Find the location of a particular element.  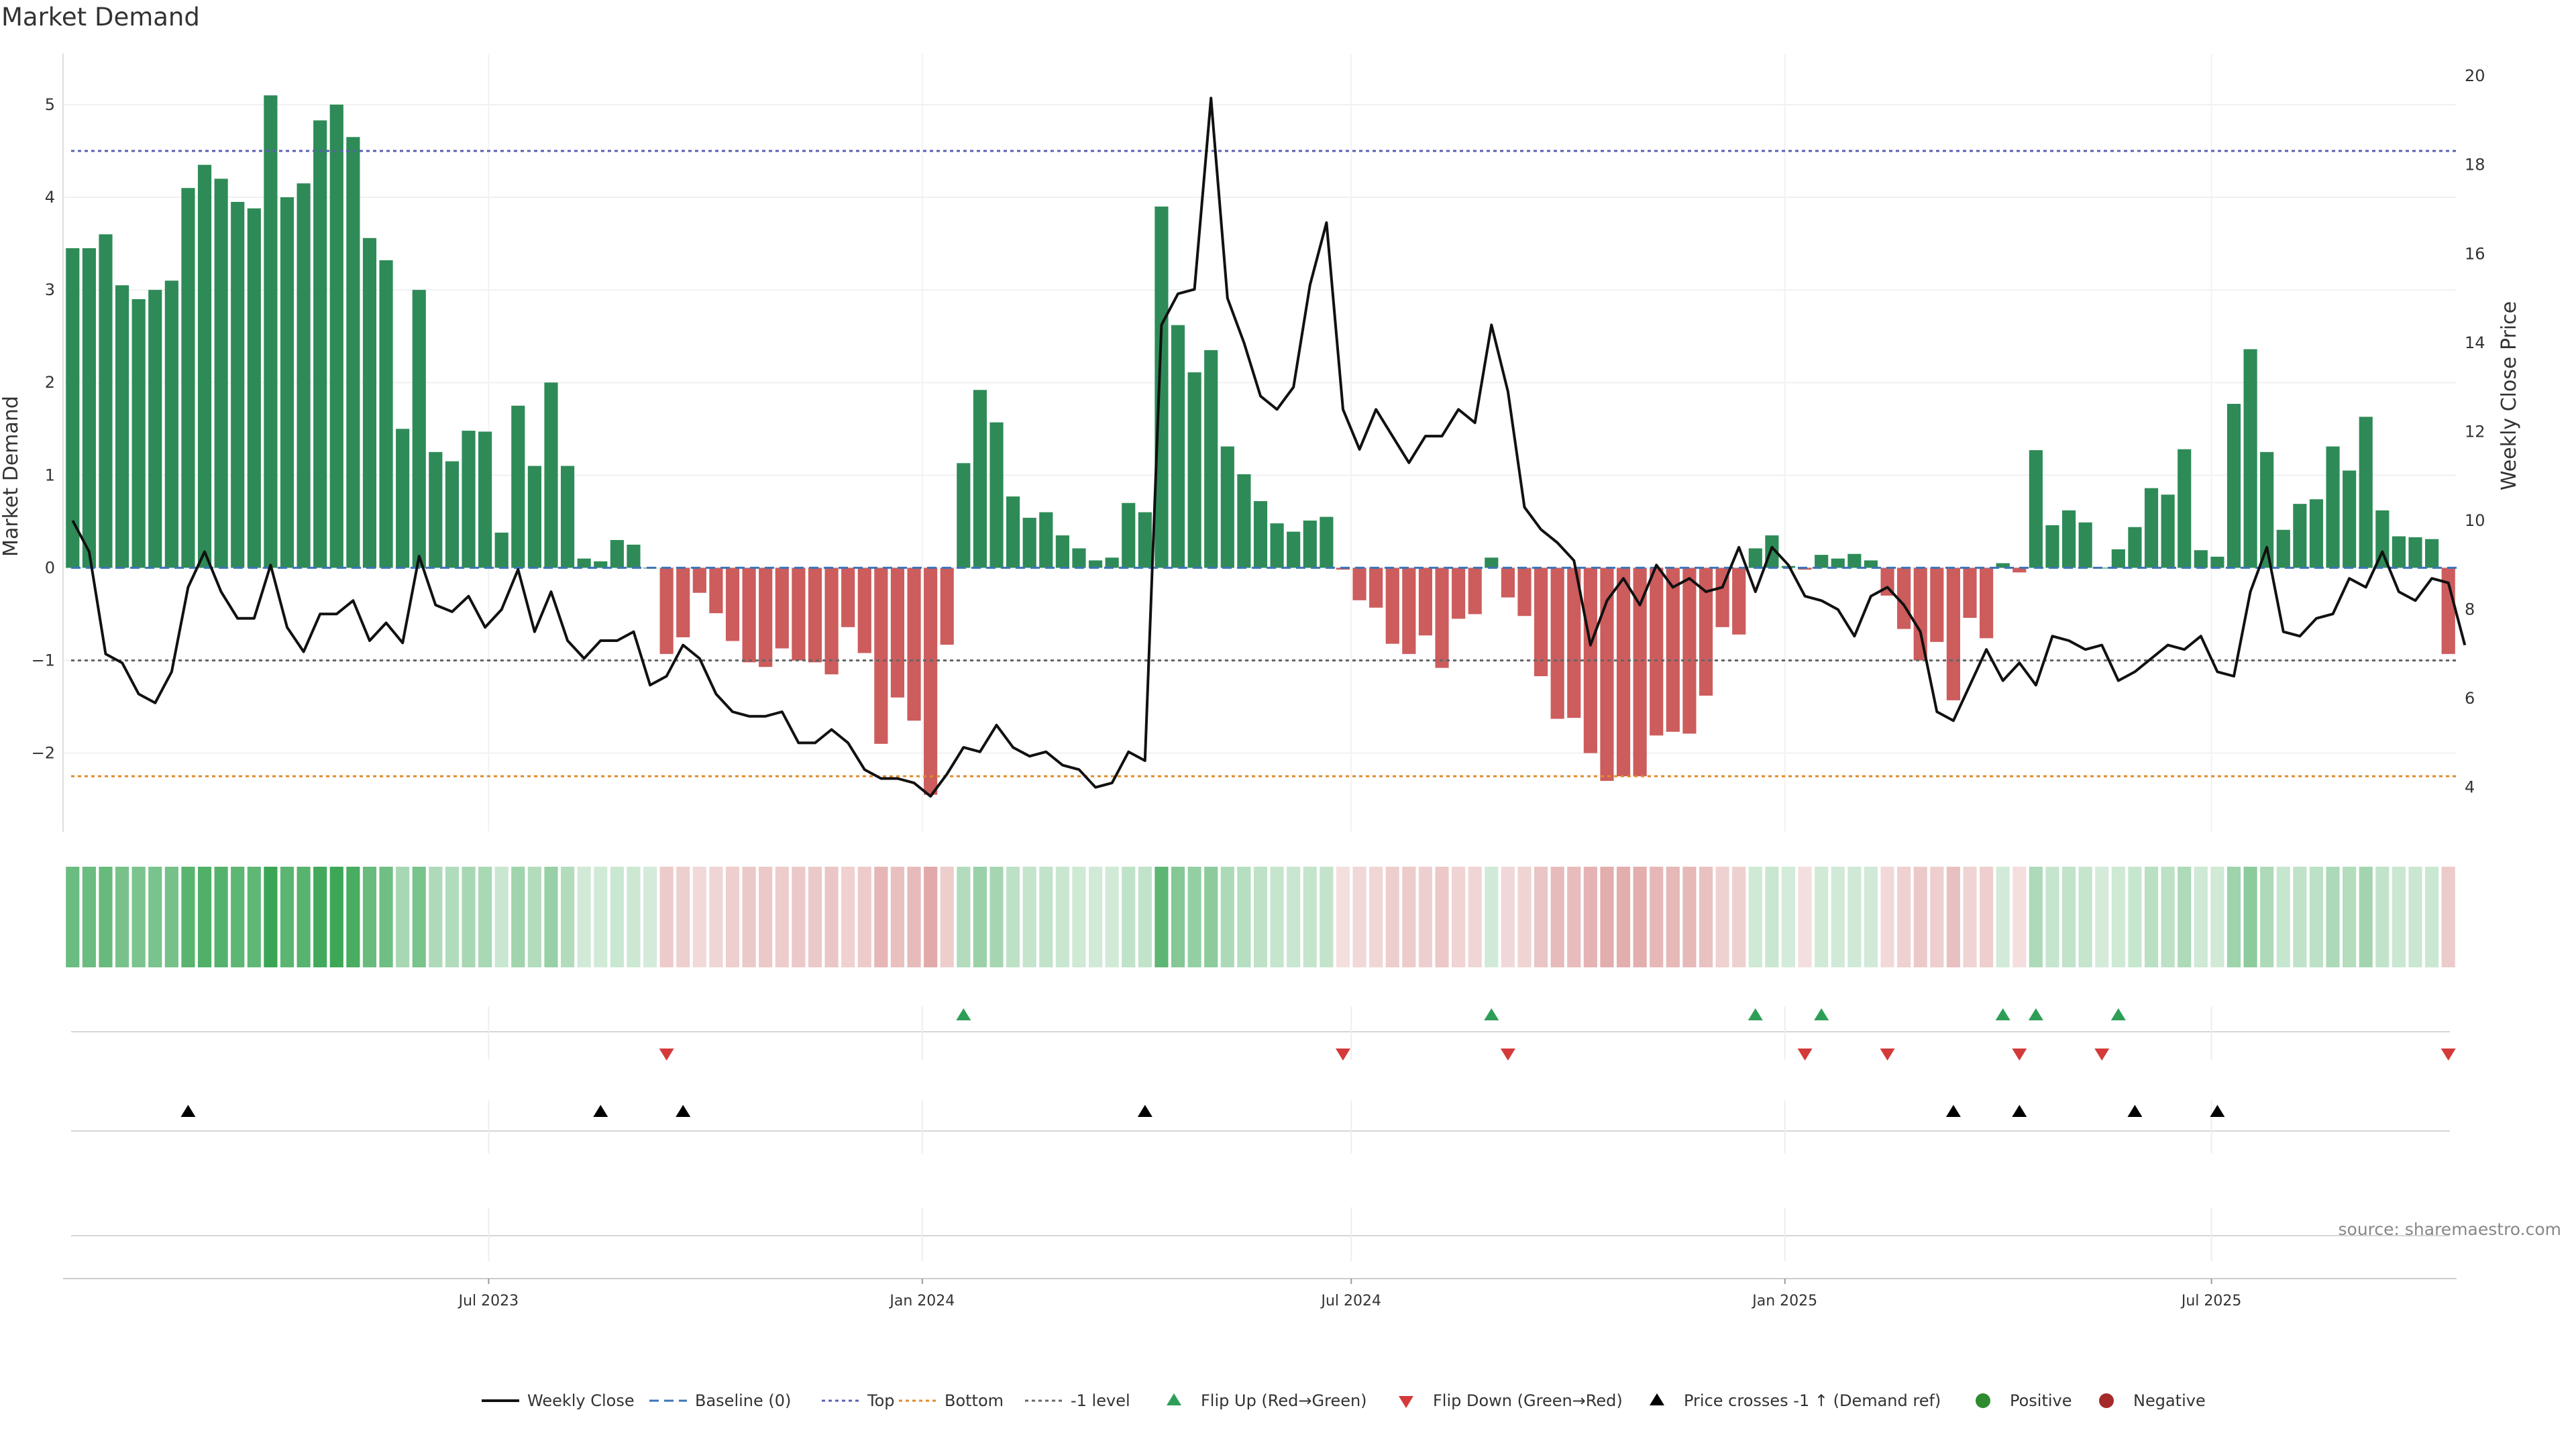

left-tick-label: 0 is located at coordinates (50, 567).